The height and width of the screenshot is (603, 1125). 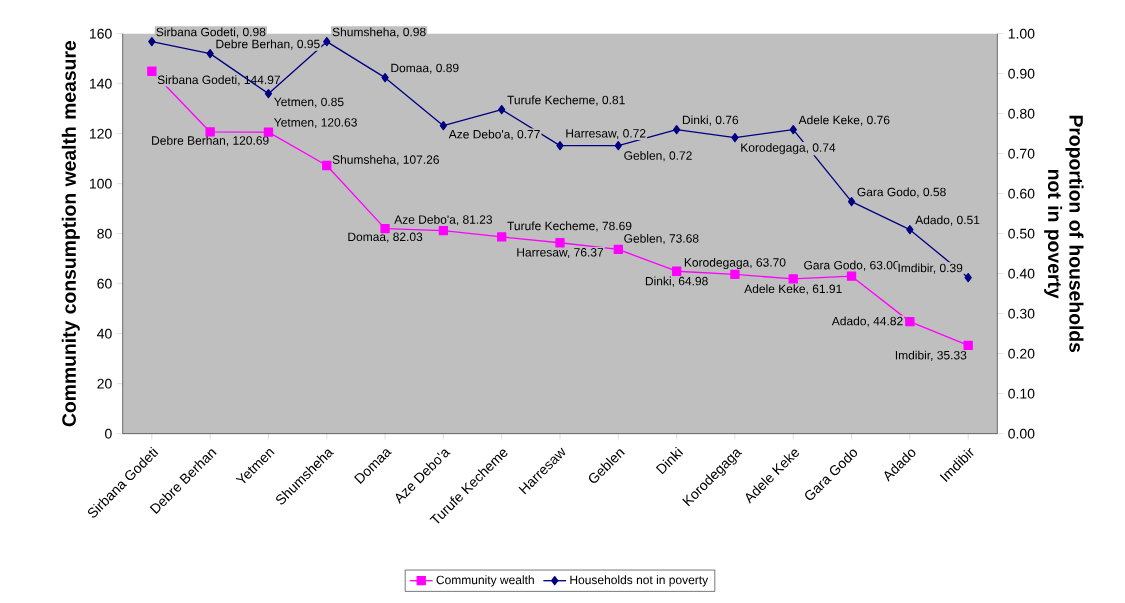 What do you see at coordinates (385, 160) in the screenshot?
I see `data-label: Shumsheha, 107.26` at bounding box center [385, 160].